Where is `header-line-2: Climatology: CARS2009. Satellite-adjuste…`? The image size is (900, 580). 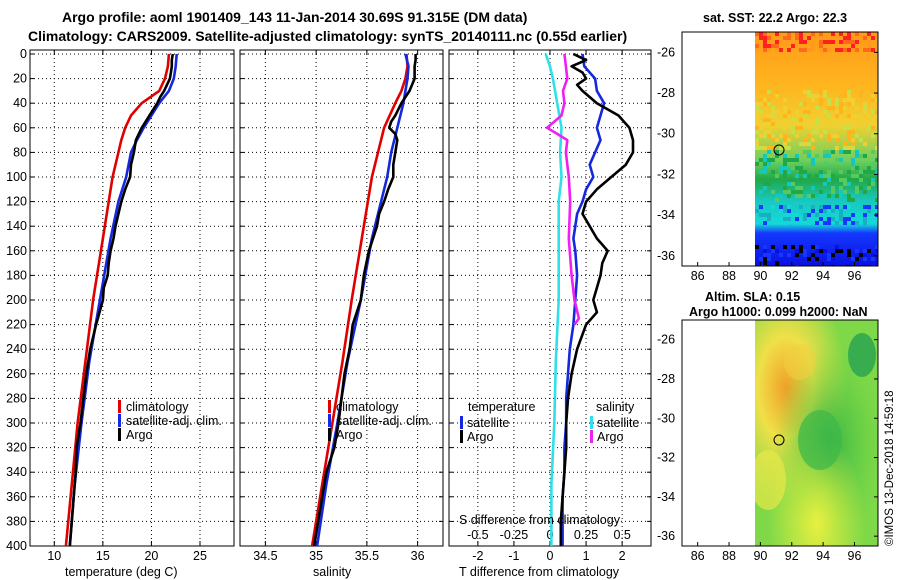 header-line-2: Climatology: CARS2009. Satellite-adjuste… is located at coordinates (327, 36).